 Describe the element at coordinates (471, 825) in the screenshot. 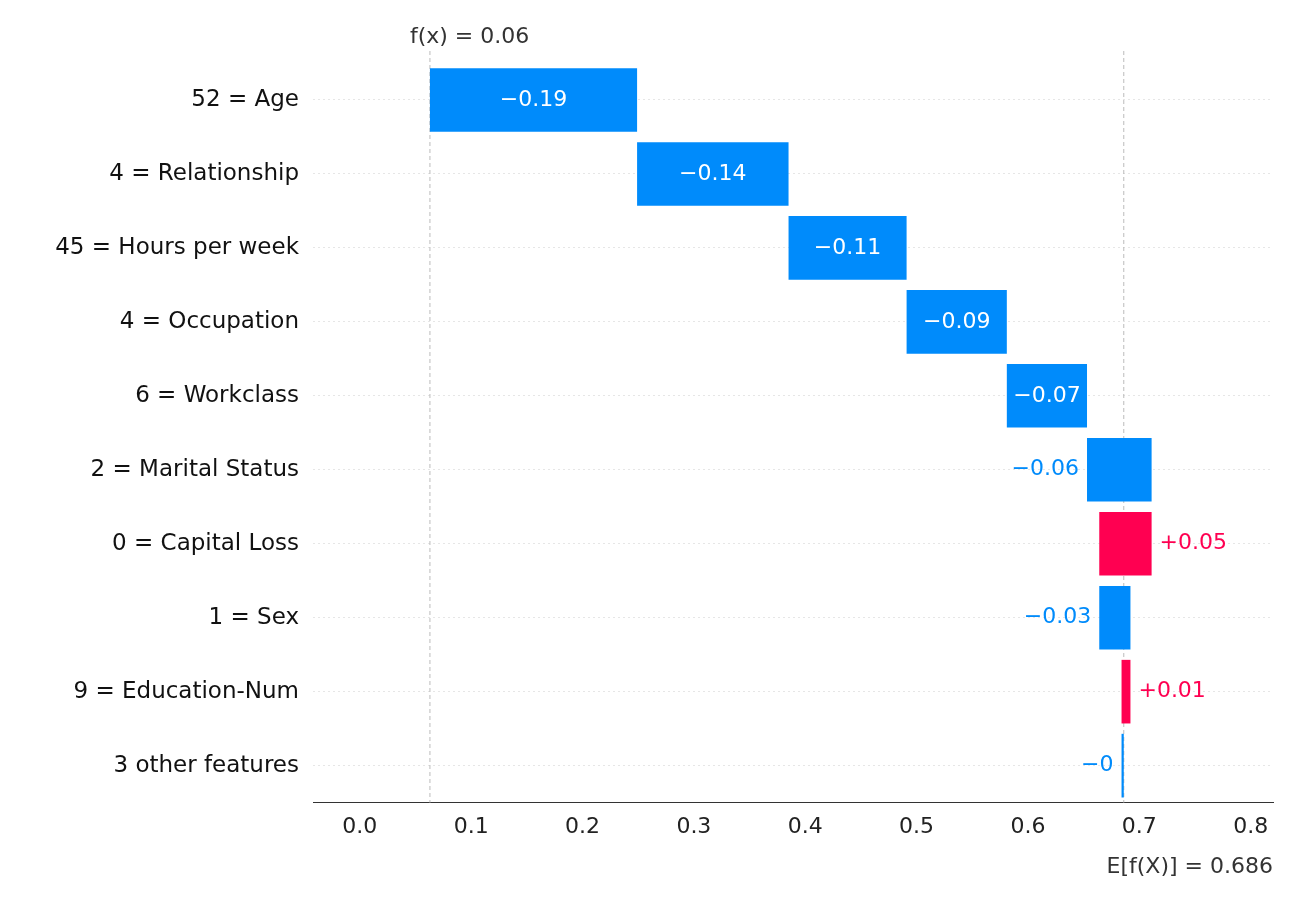

I see `x-tick-label: 0.1` at that location.